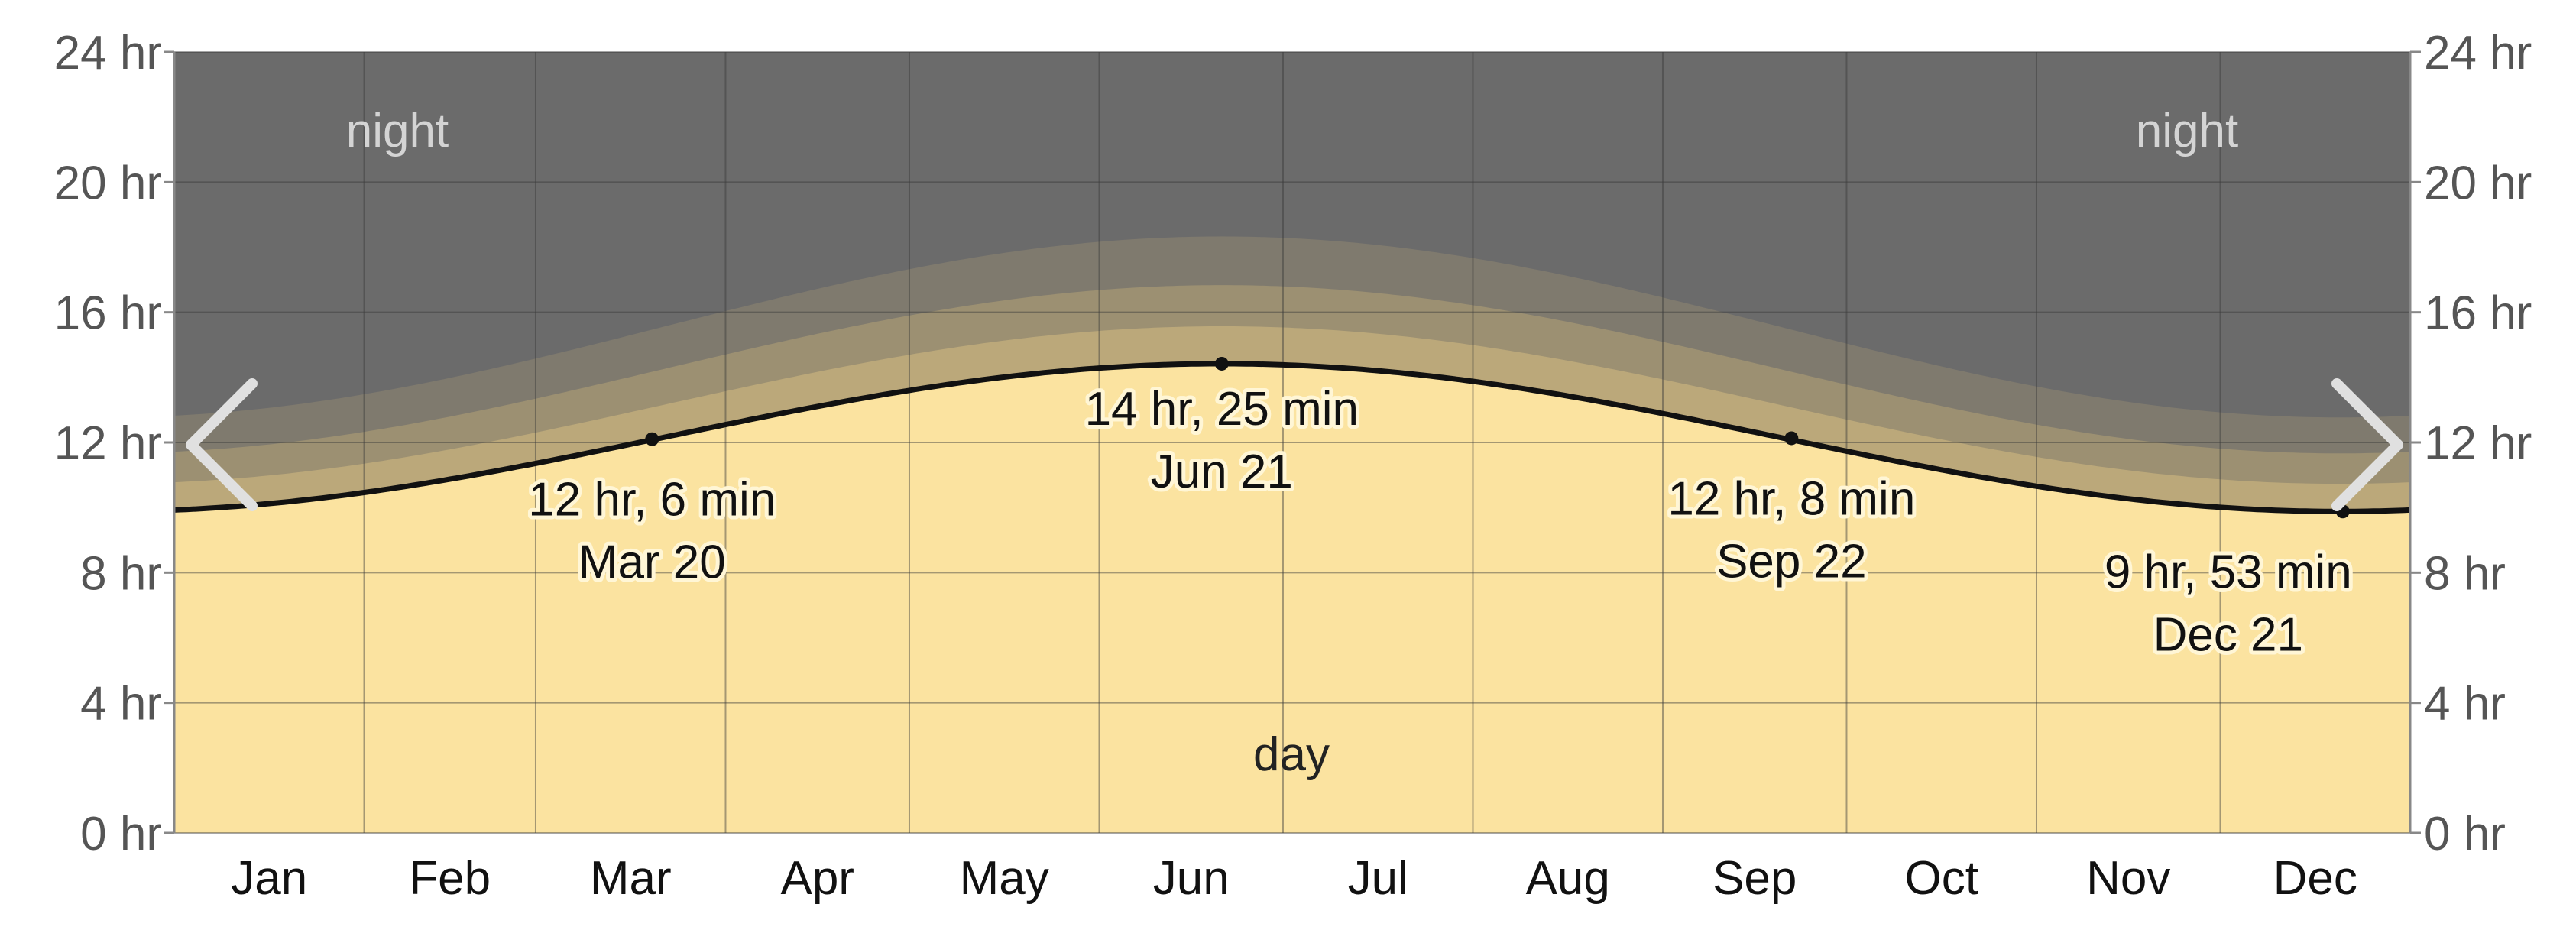 This screenshot has height=930, width=2576. What do you see at coordinates (1005, 878) in the screenshot?
I see `month-label: May` at bounding box center [1005, 878].